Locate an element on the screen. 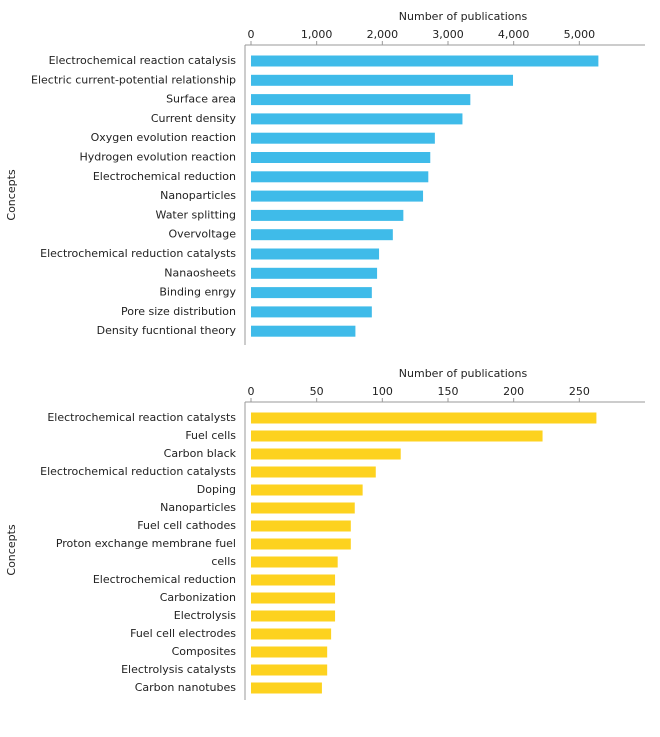  y-tick-label: Fuel cell cathodes is located at coordinates (186, 525).